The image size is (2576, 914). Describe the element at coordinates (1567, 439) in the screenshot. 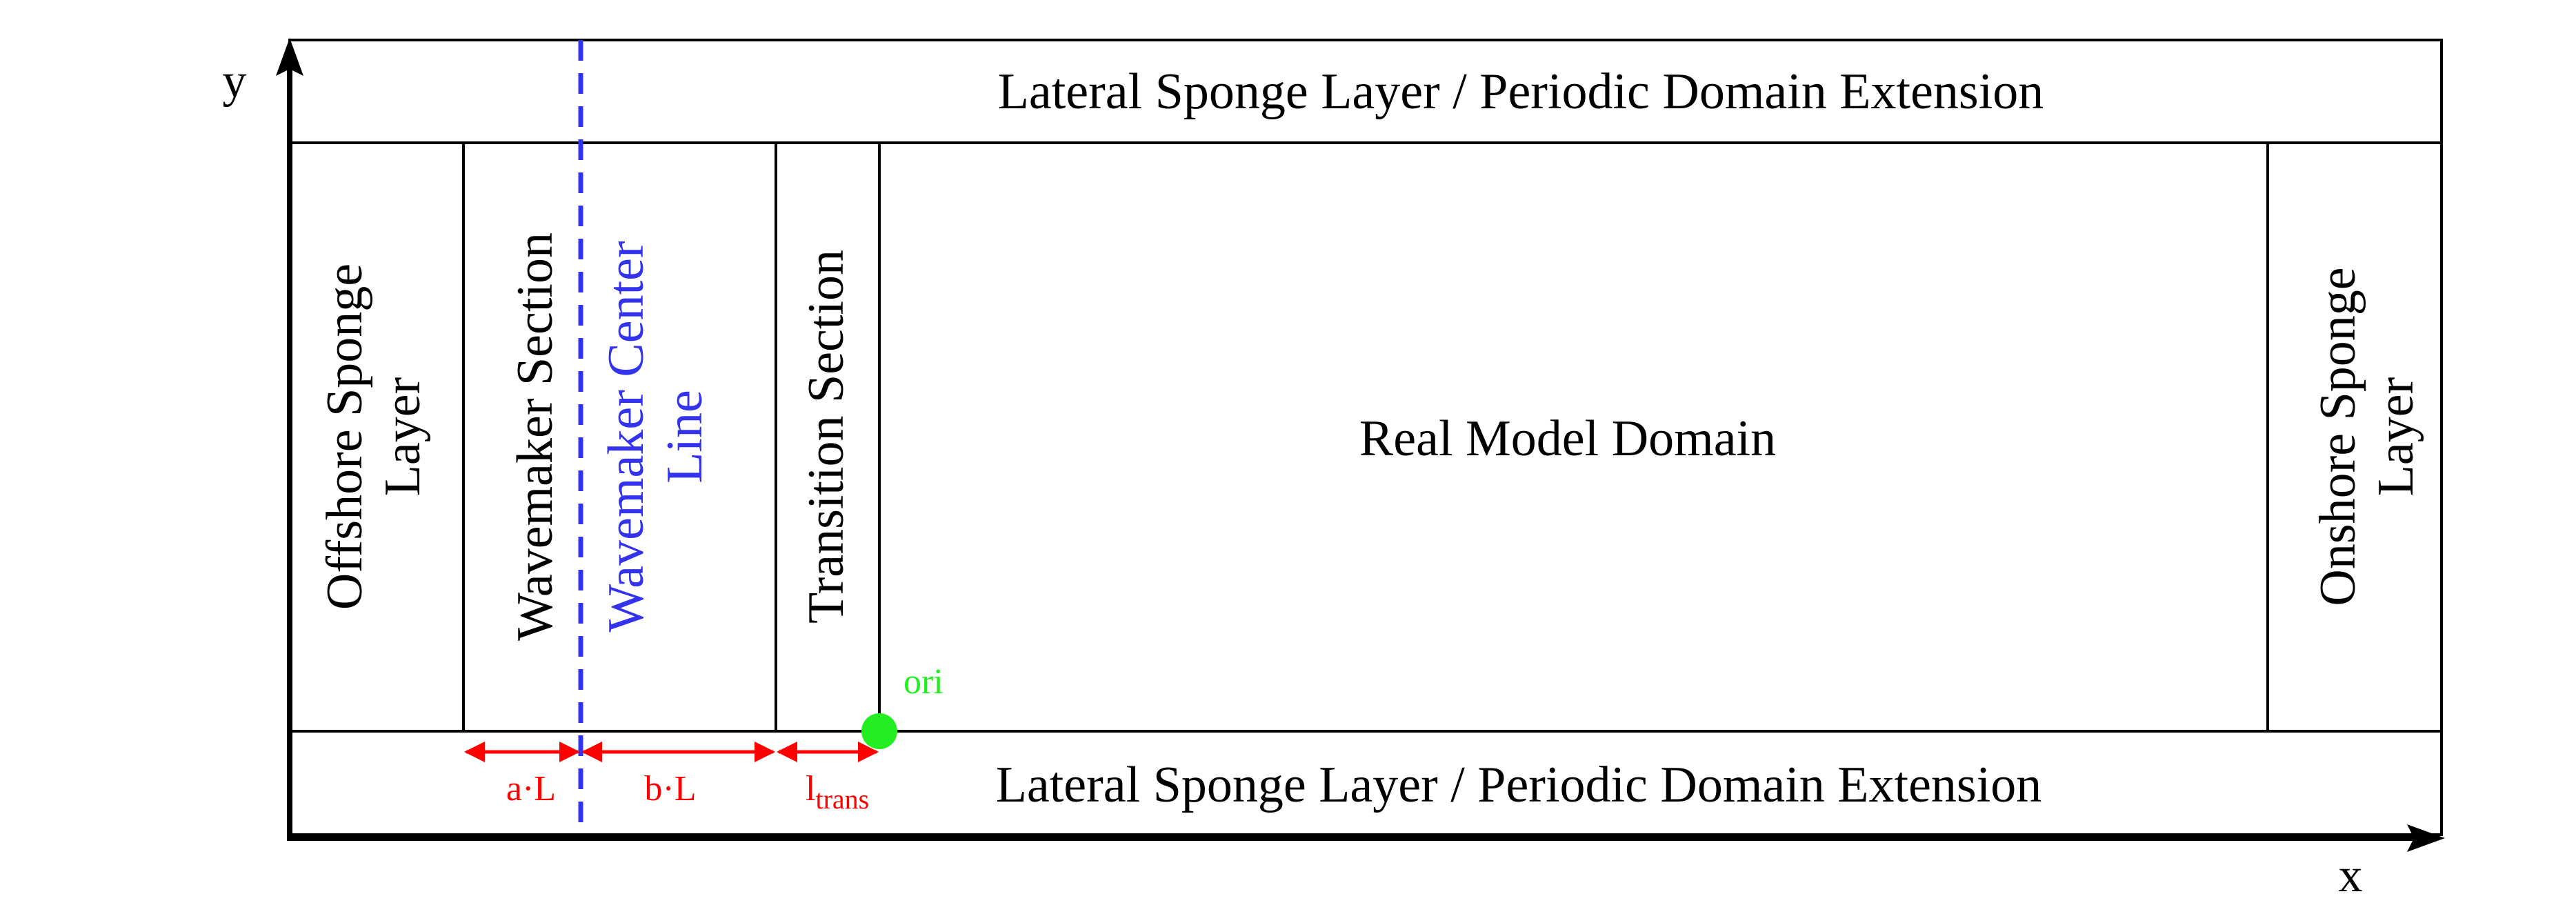

I see `real-domain-label: Real Model Domain` at that location.